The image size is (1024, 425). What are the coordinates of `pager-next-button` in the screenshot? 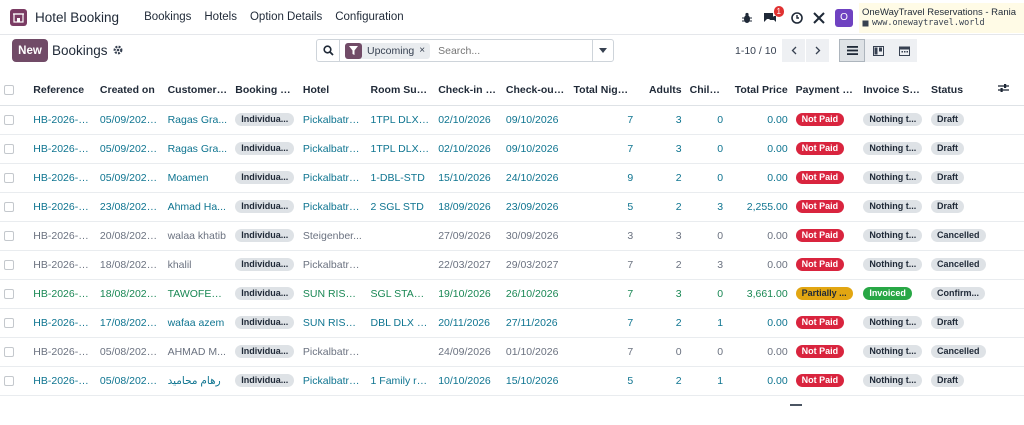 It's located at (817, 50).